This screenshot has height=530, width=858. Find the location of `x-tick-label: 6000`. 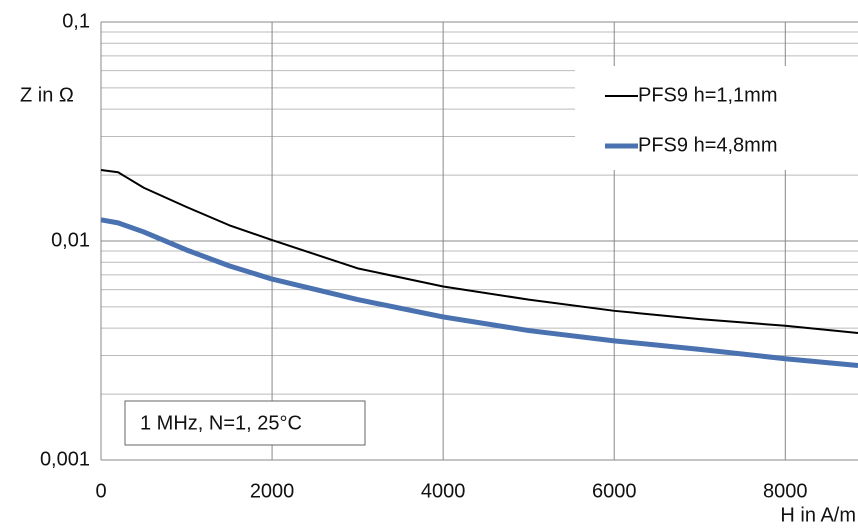

x-tick-label: 6000 is located at coordinates (614, 491).